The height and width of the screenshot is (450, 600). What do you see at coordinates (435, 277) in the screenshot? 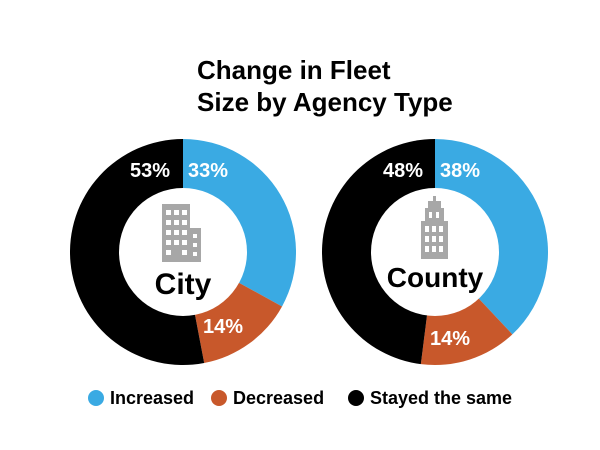
I see `county-center-label: County` at bounding box center [435, 277].